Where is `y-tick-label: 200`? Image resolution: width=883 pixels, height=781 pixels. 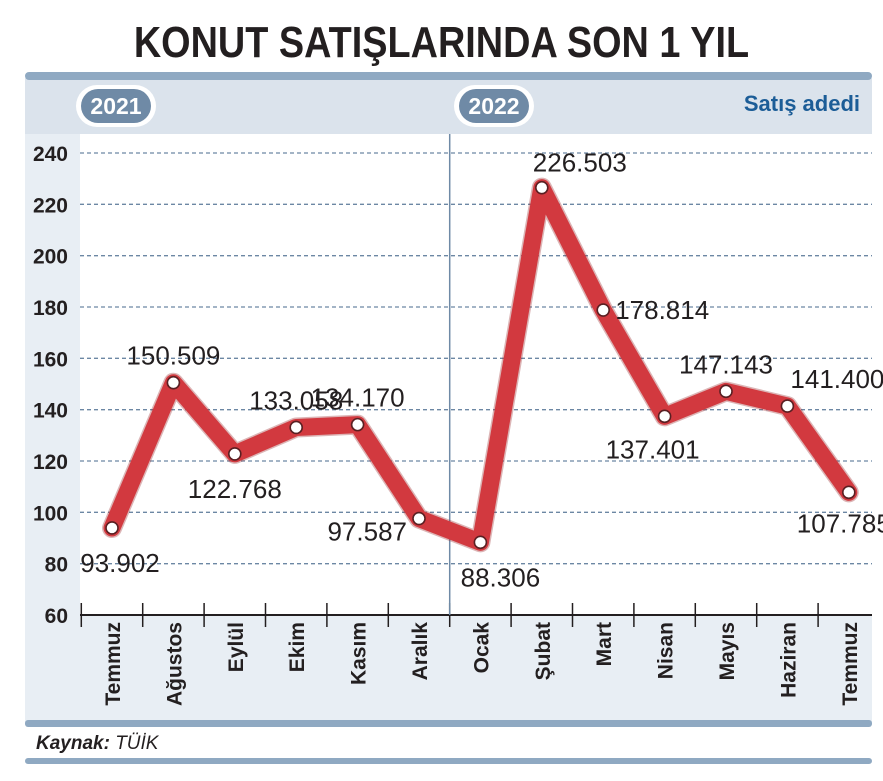 y-tick-label: 200 is located at coordinates (50, 257).